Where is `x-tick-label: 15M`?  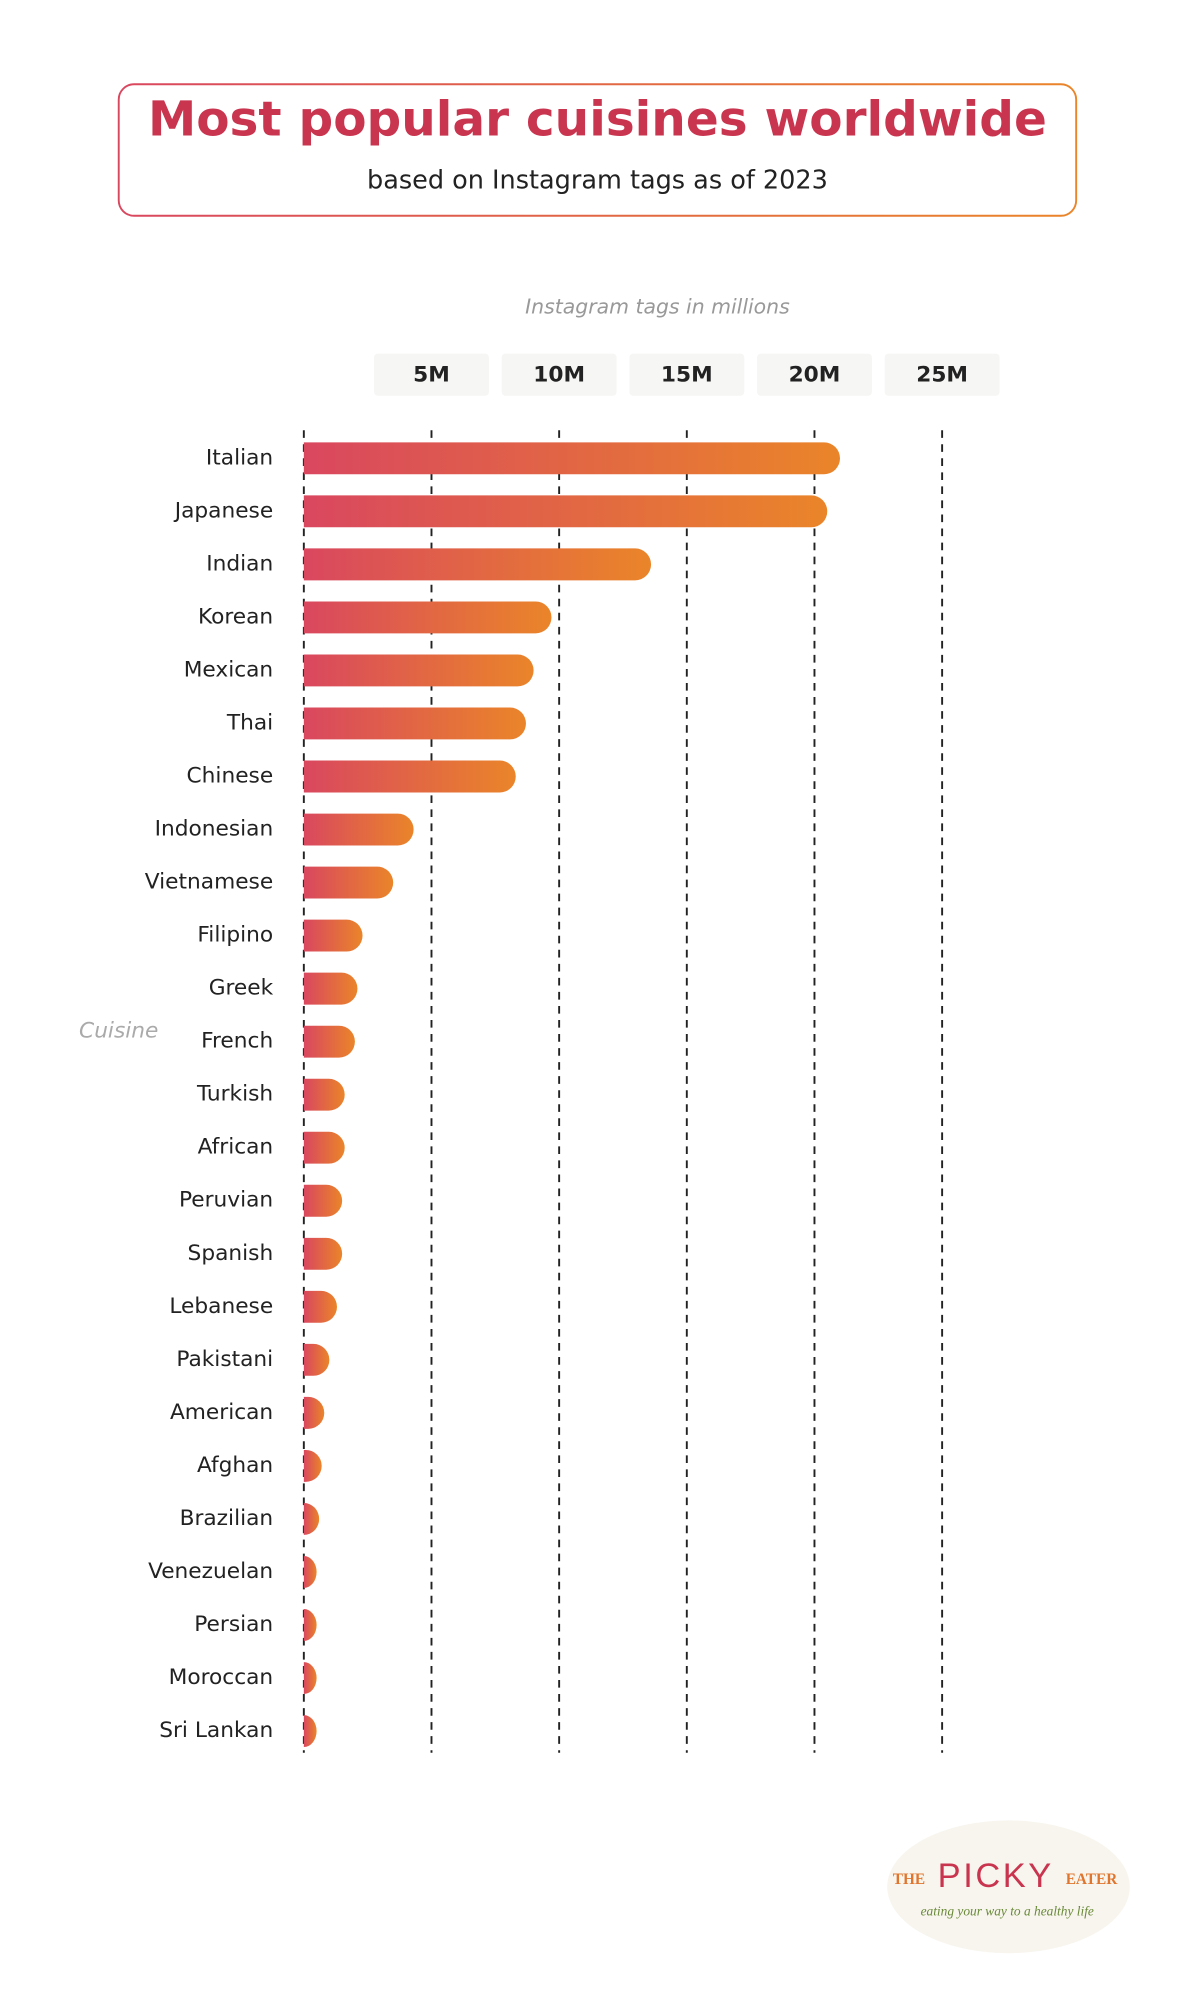
x-tick-label: 15M is located at coordinates (687, 374).